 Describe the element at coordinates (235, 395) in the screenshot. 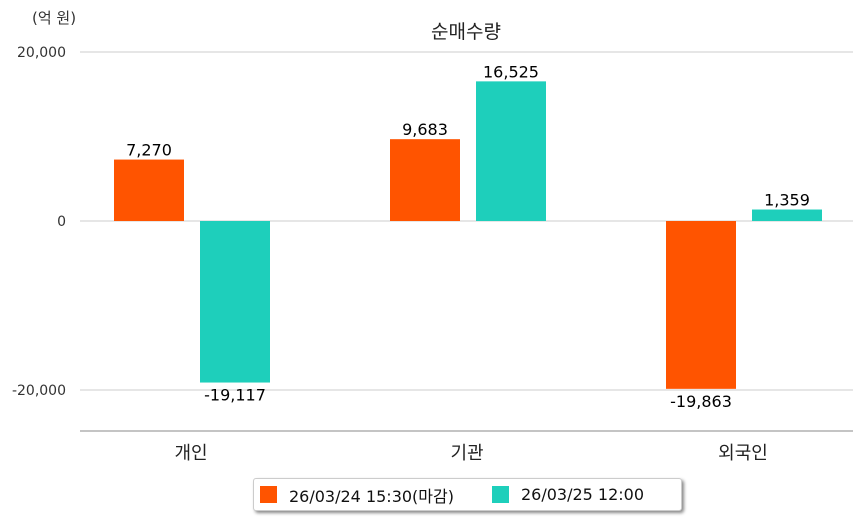

I see `data-label: -19,117` at that location.